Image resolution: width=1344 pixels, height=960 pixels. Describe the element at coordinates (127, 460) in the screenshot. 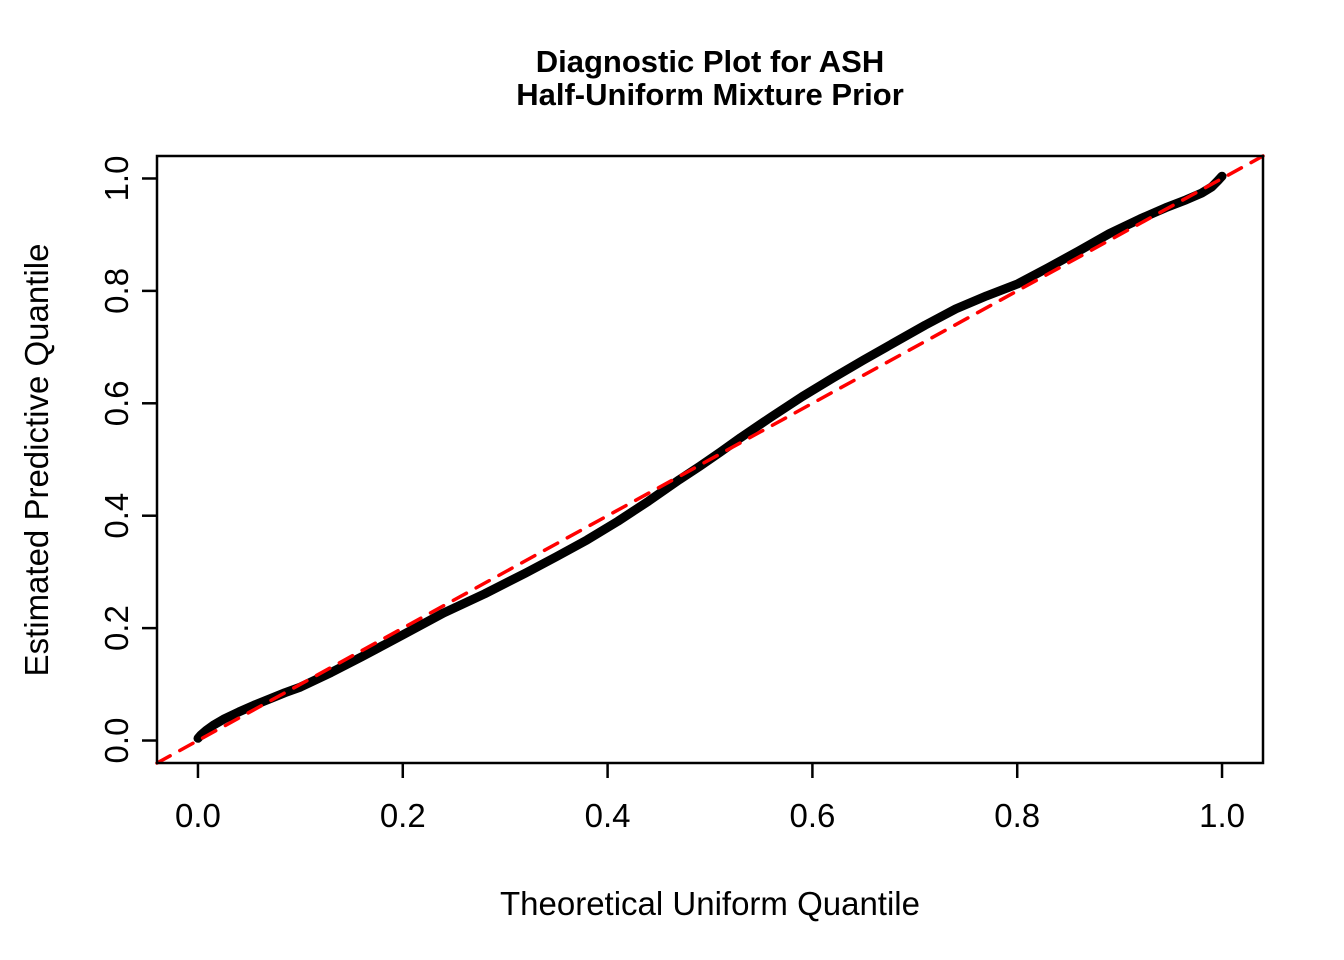

I see `y-axis-ticks: 0.0 0.2 0.4 0.6 0.8 1.0` at that location.